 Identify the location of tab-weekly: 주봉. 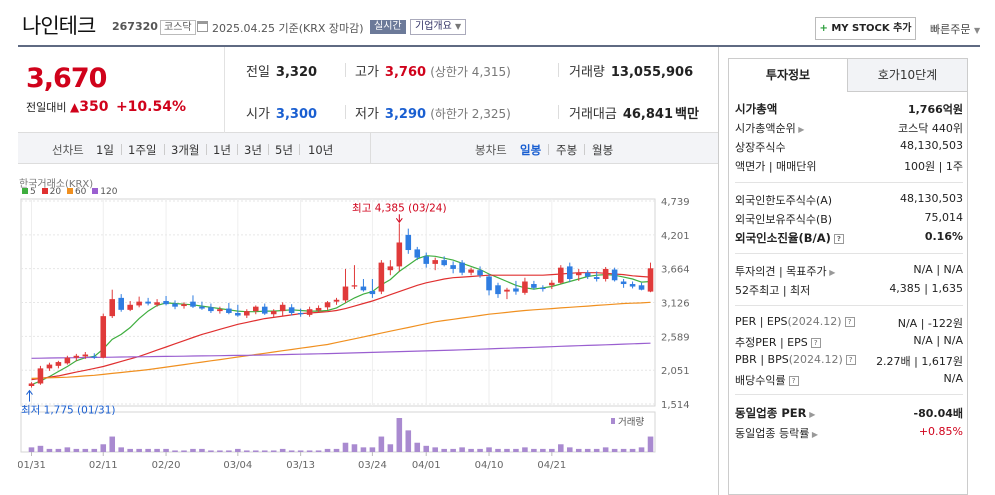
(567, 150).